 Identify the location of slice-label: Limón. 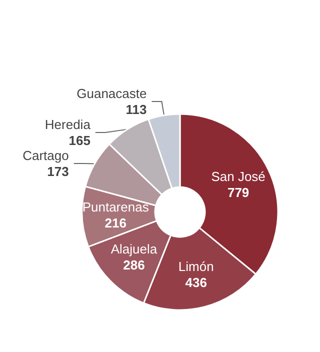
(196, 266).